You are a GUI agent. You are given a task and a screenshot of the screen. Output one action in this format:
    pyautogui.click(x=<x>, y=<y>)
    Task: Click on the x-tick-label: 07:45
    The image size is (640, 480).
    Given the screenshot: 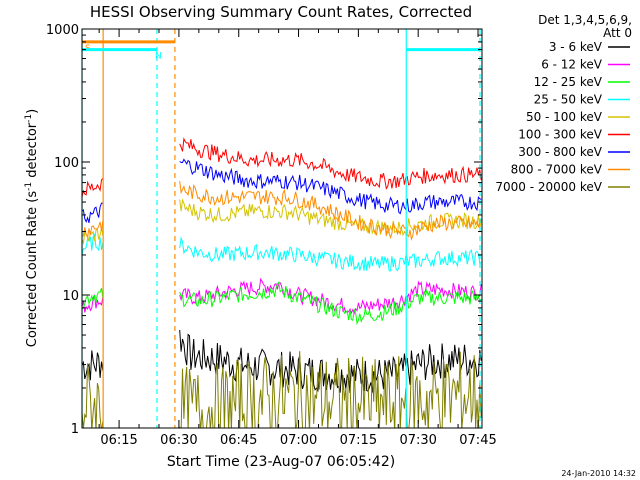 What is the action you would take?
    pyautogui.click(x=477, y=440)
    